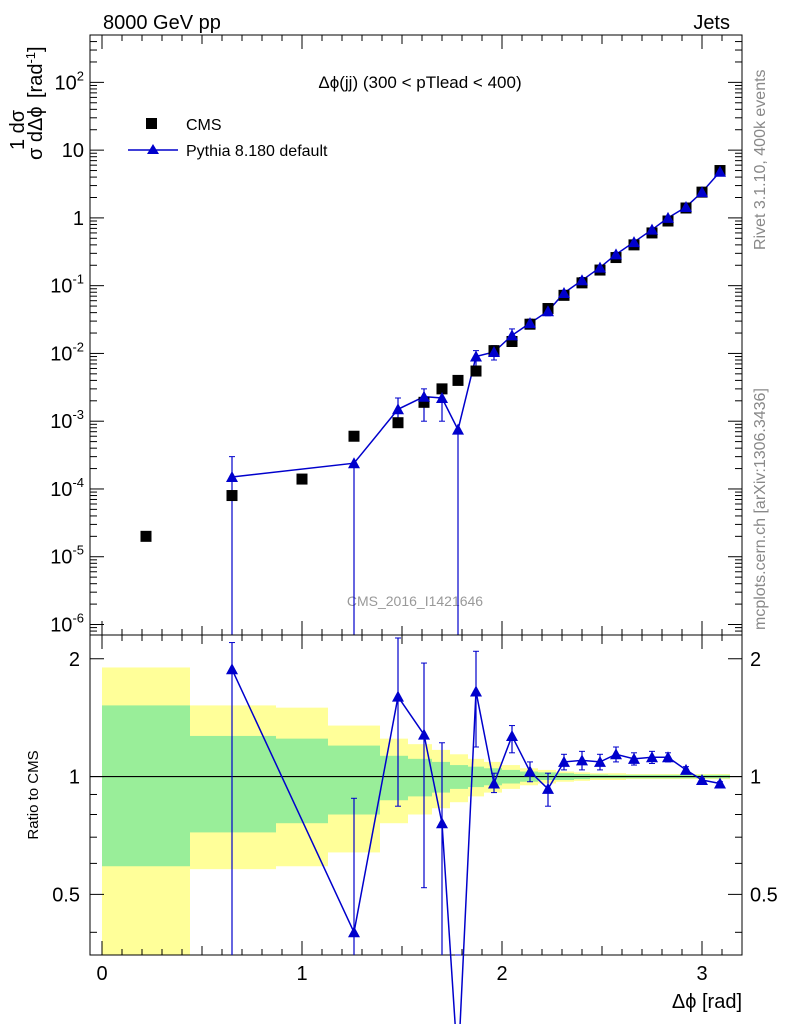 This screenshot has height=1024, width=786. I want to click on chart-title: Δϕ(jj) (300 < pTlead < 400), so click(419, 82).